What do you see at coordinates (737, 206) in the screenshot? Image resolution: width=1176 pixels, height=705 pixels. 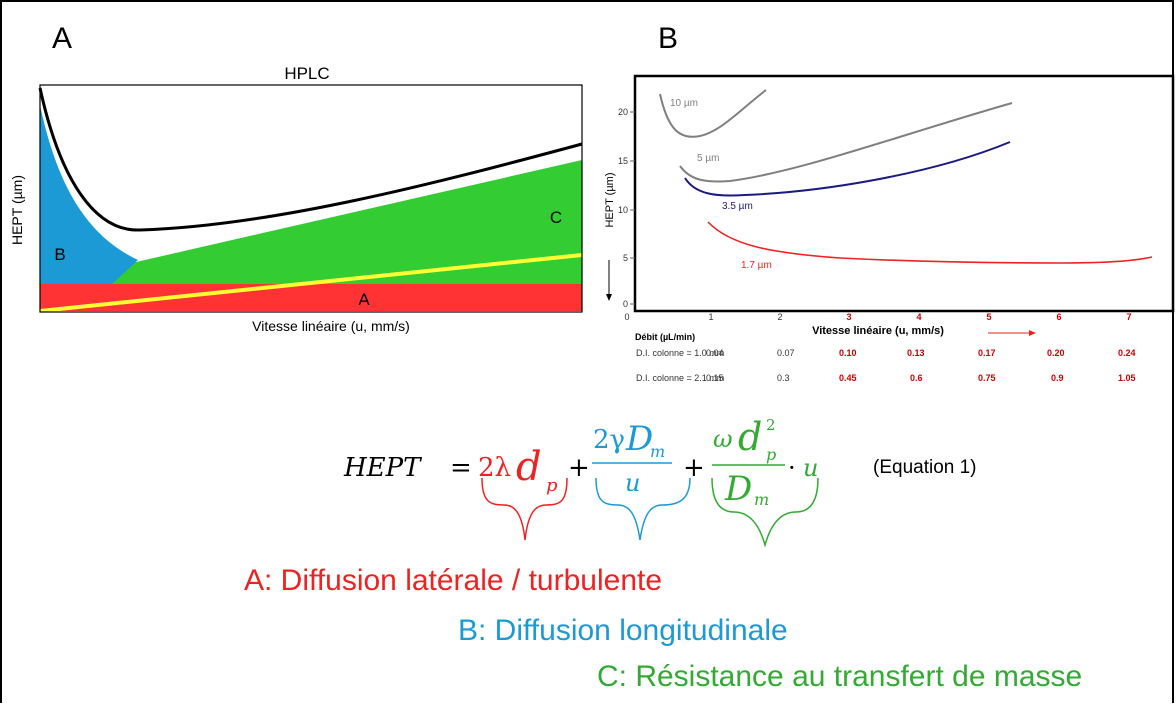 I see `series-label-3_5um: 3.5 µm` at bounding box center [737, 206].